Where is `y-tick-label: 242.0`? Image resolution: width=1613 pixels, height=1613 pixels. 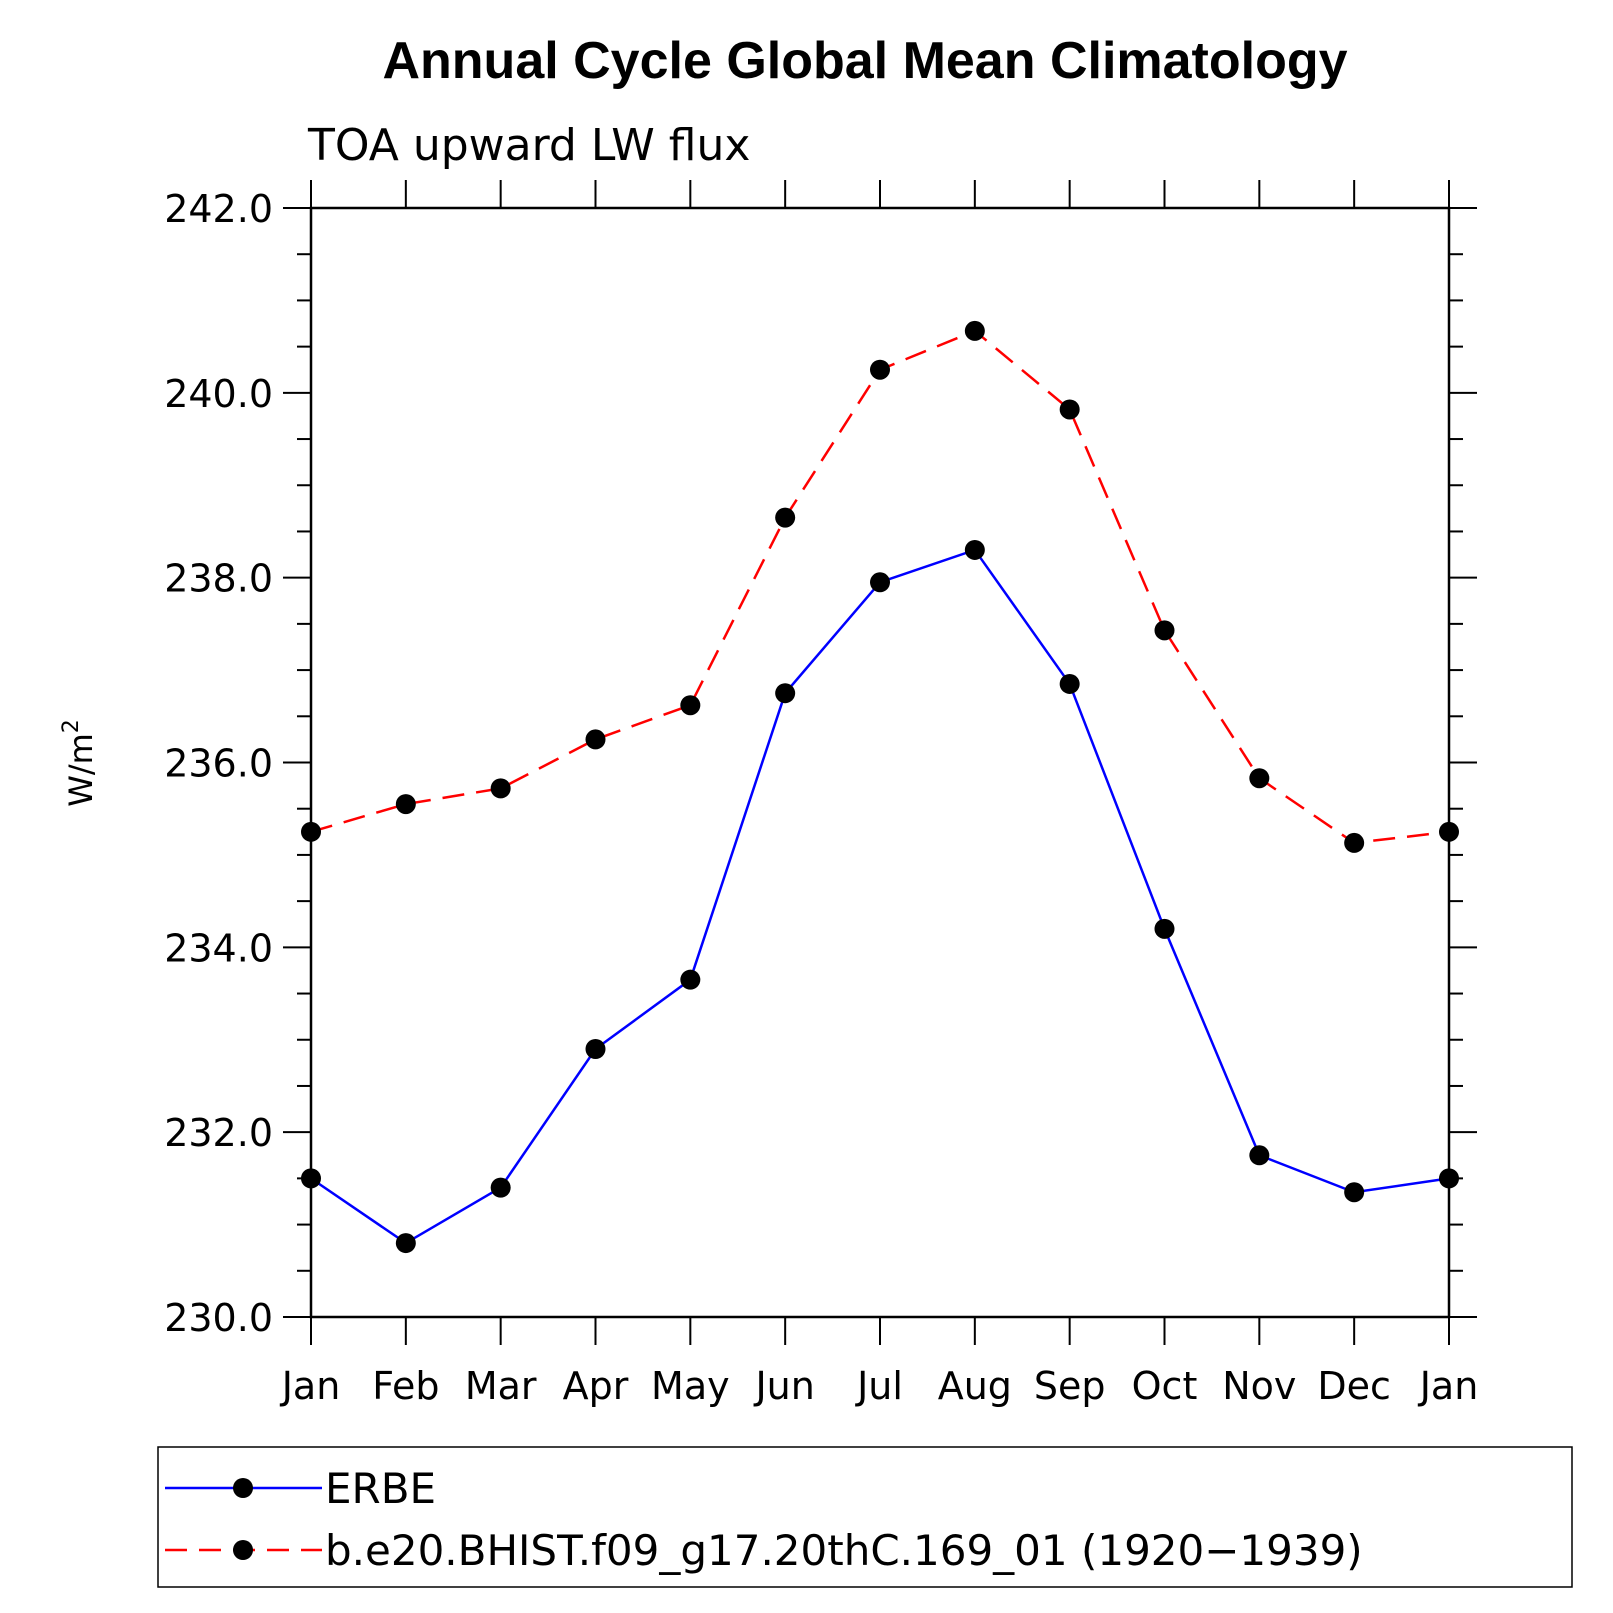
y-tick-label: 242.0 is located at coordinates (218, 209).